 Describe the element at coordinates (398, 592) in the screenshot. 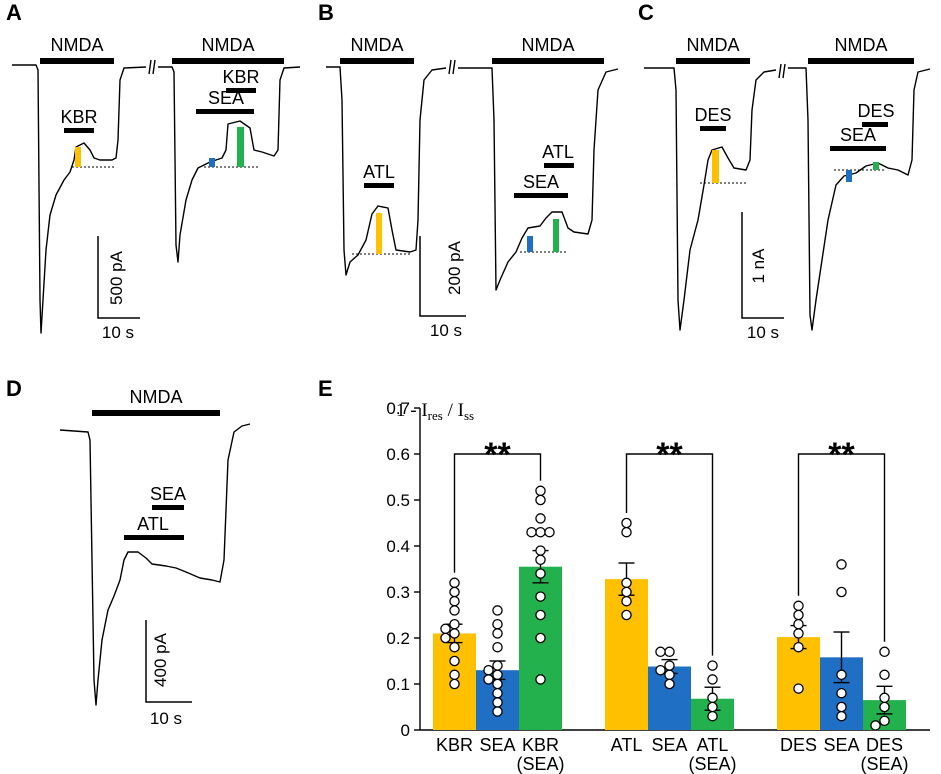

I see `y-tick-label: 0.3` at that location.